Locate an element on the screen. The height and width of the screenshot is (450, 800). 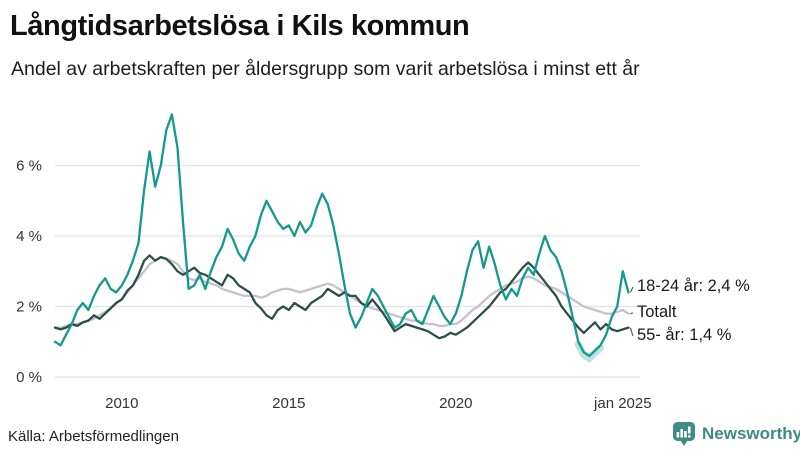
x-axis-tick-label: 2010 is located at coordinates (121, 403).